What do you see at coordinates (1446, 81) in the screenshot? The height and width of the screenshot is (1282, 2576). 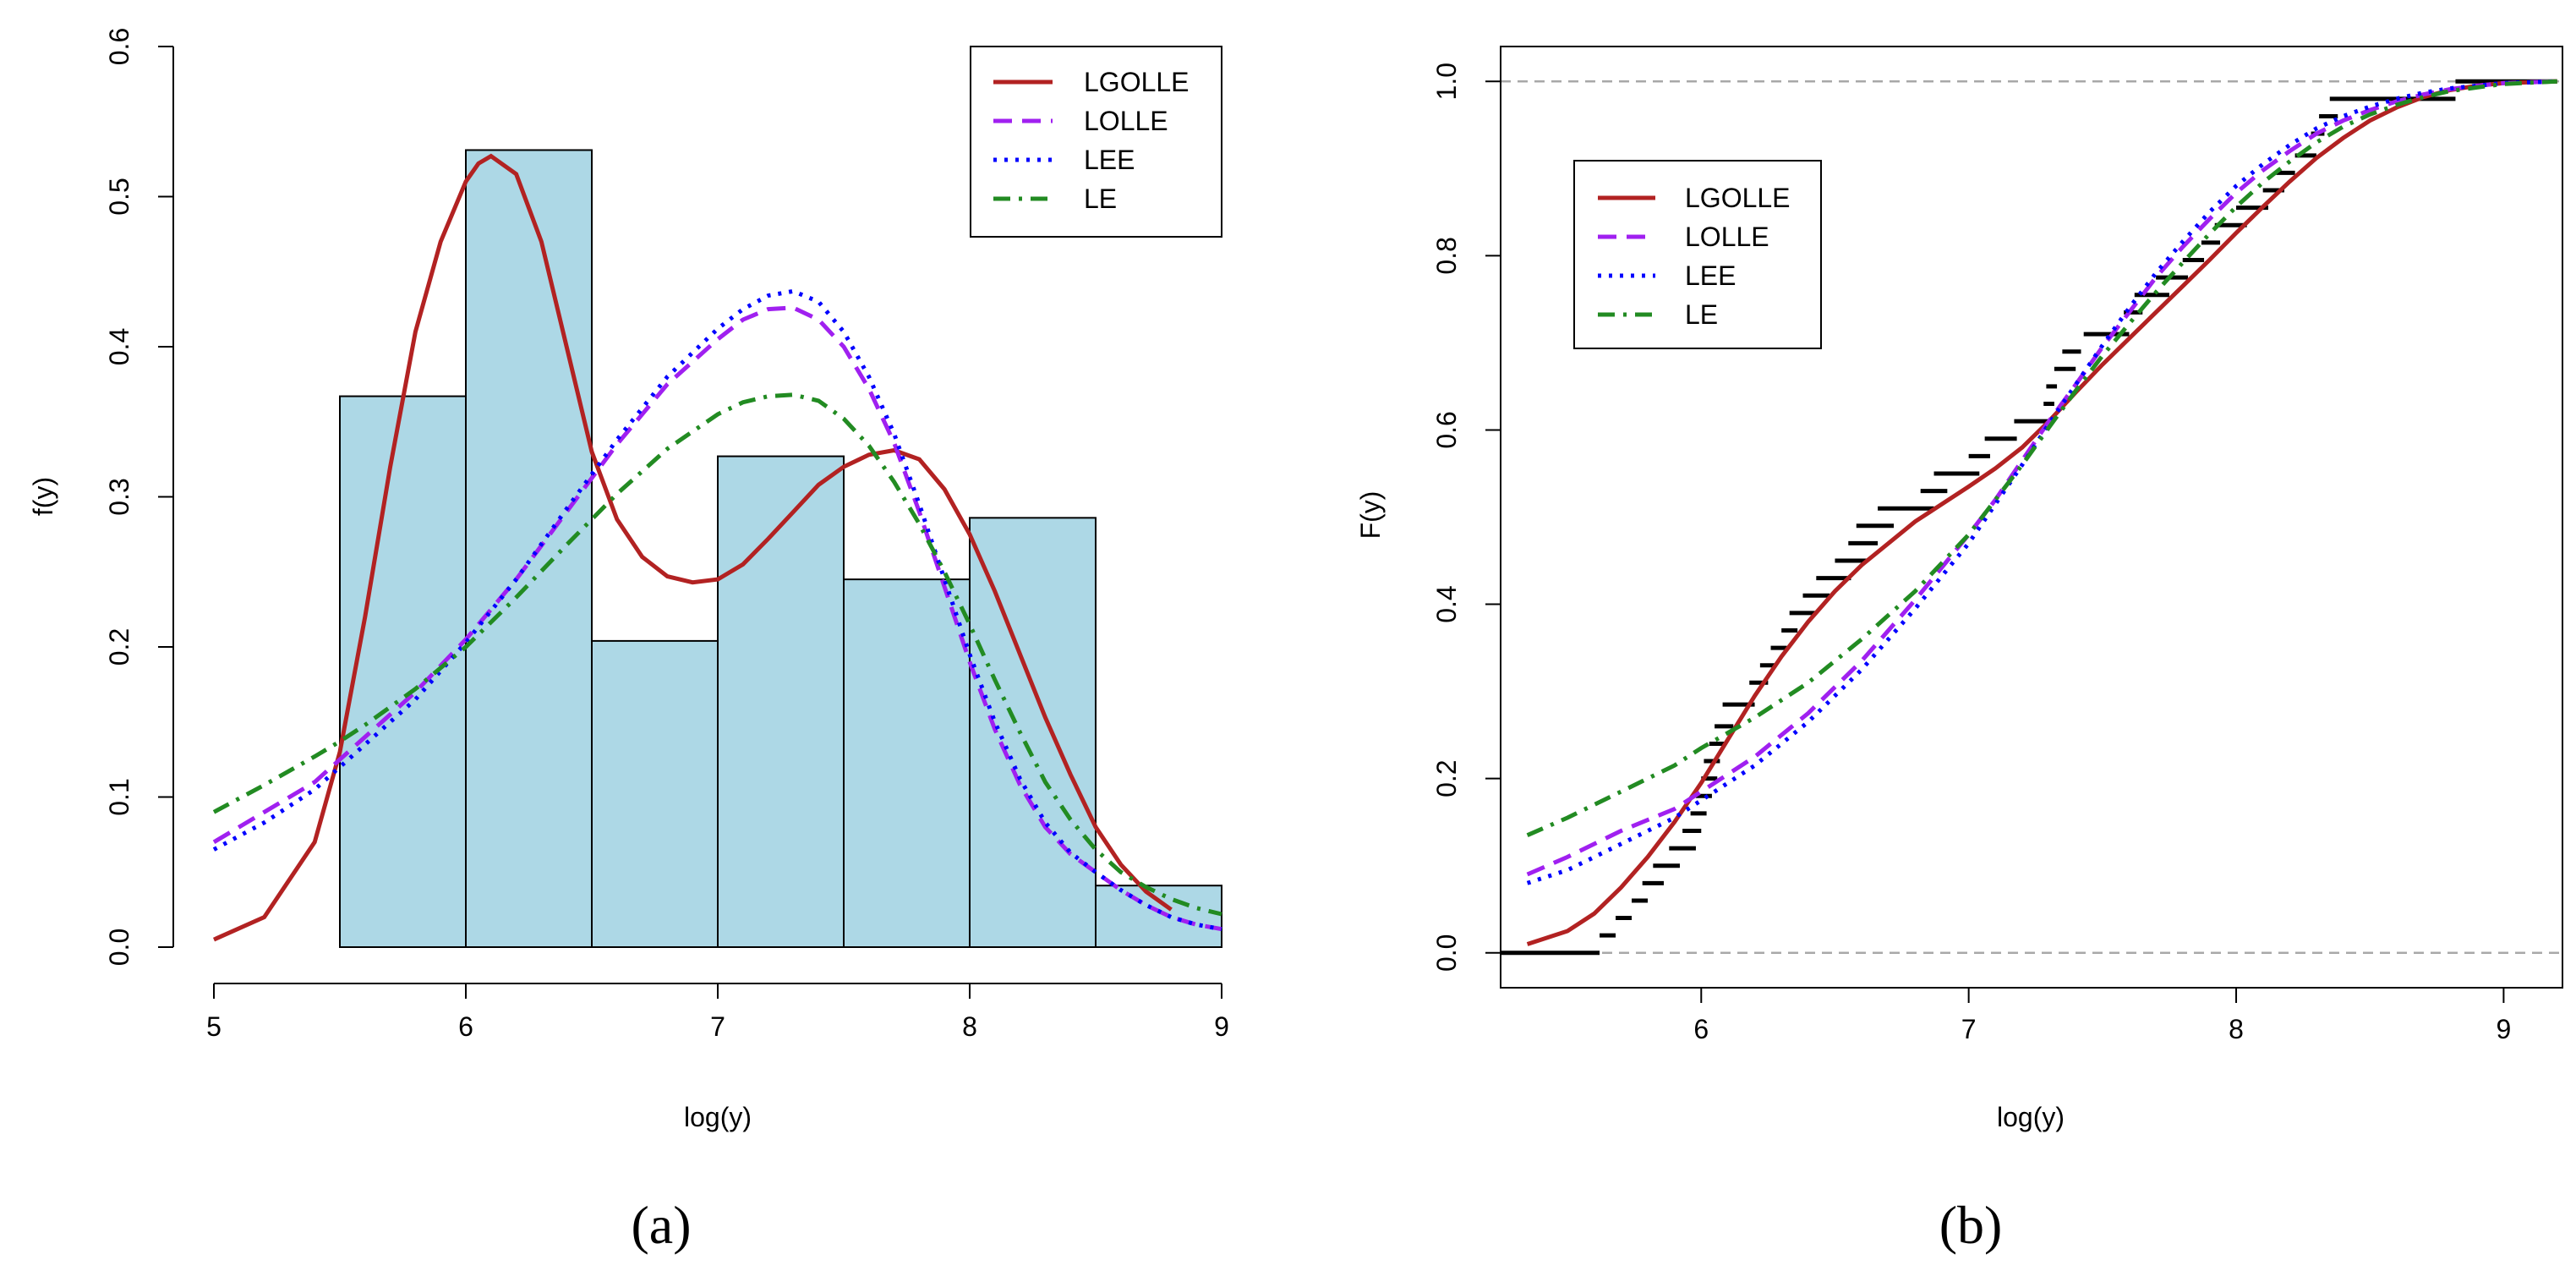 I see `y-tick-label: 1.0` at bounding box center [1446, 81].